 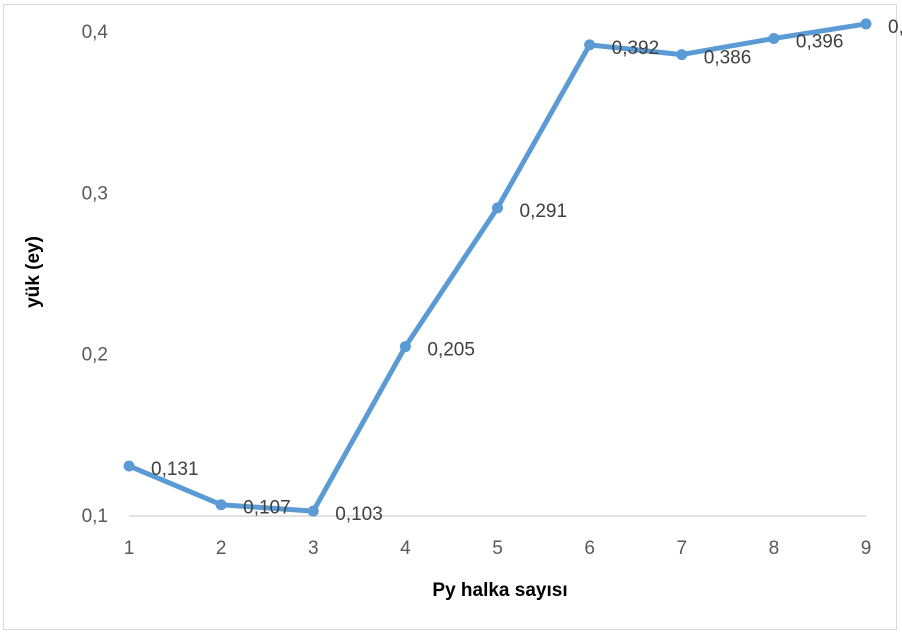 I want to click on x-tick-label: 7, so click(x=681, y=548).